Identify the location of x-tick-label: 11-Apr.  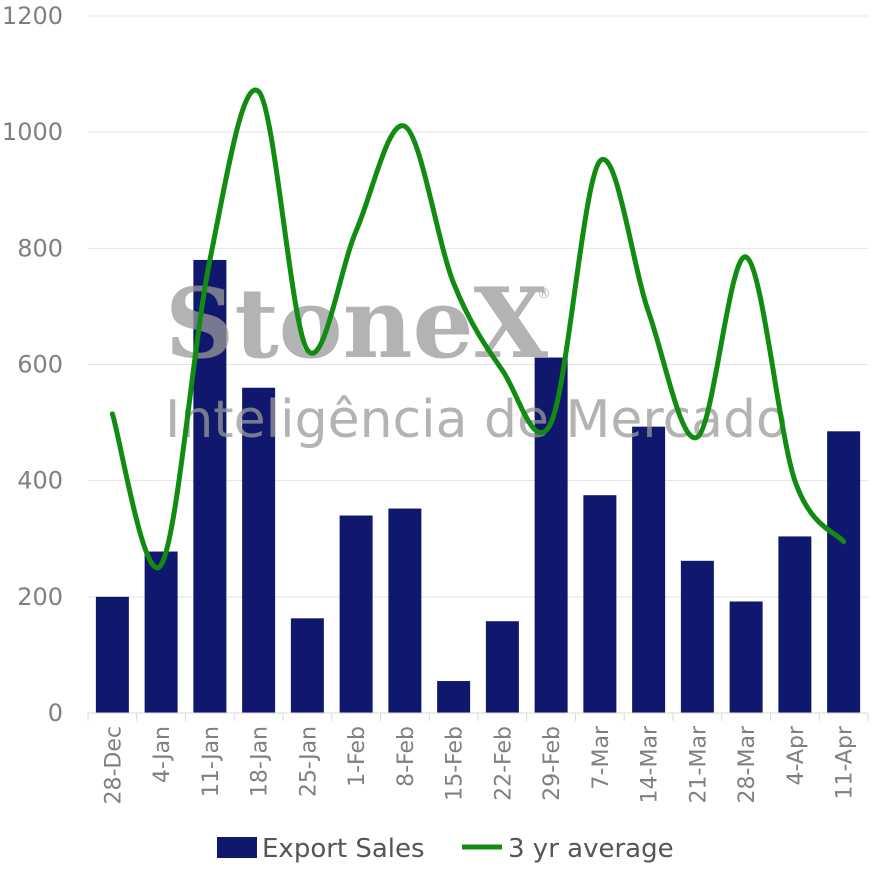
(845, 762).